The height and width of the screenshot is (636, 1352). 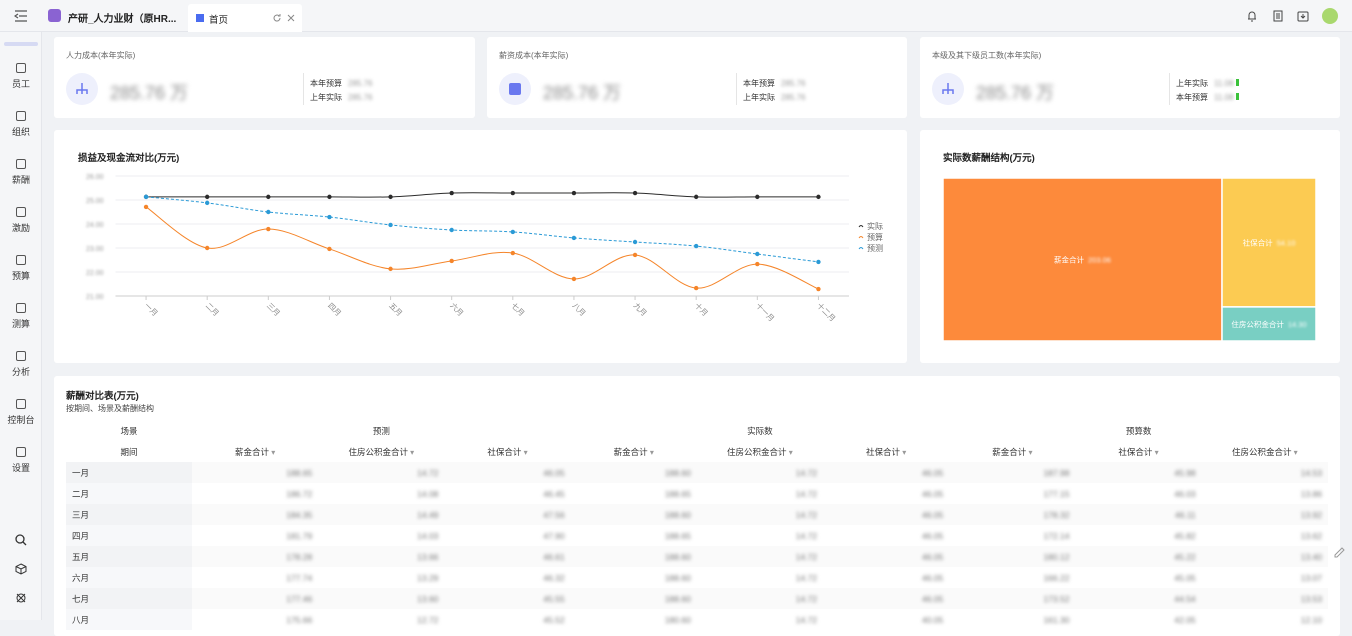 I want to click on legend-label: 预算, so click(x=875, y=237).